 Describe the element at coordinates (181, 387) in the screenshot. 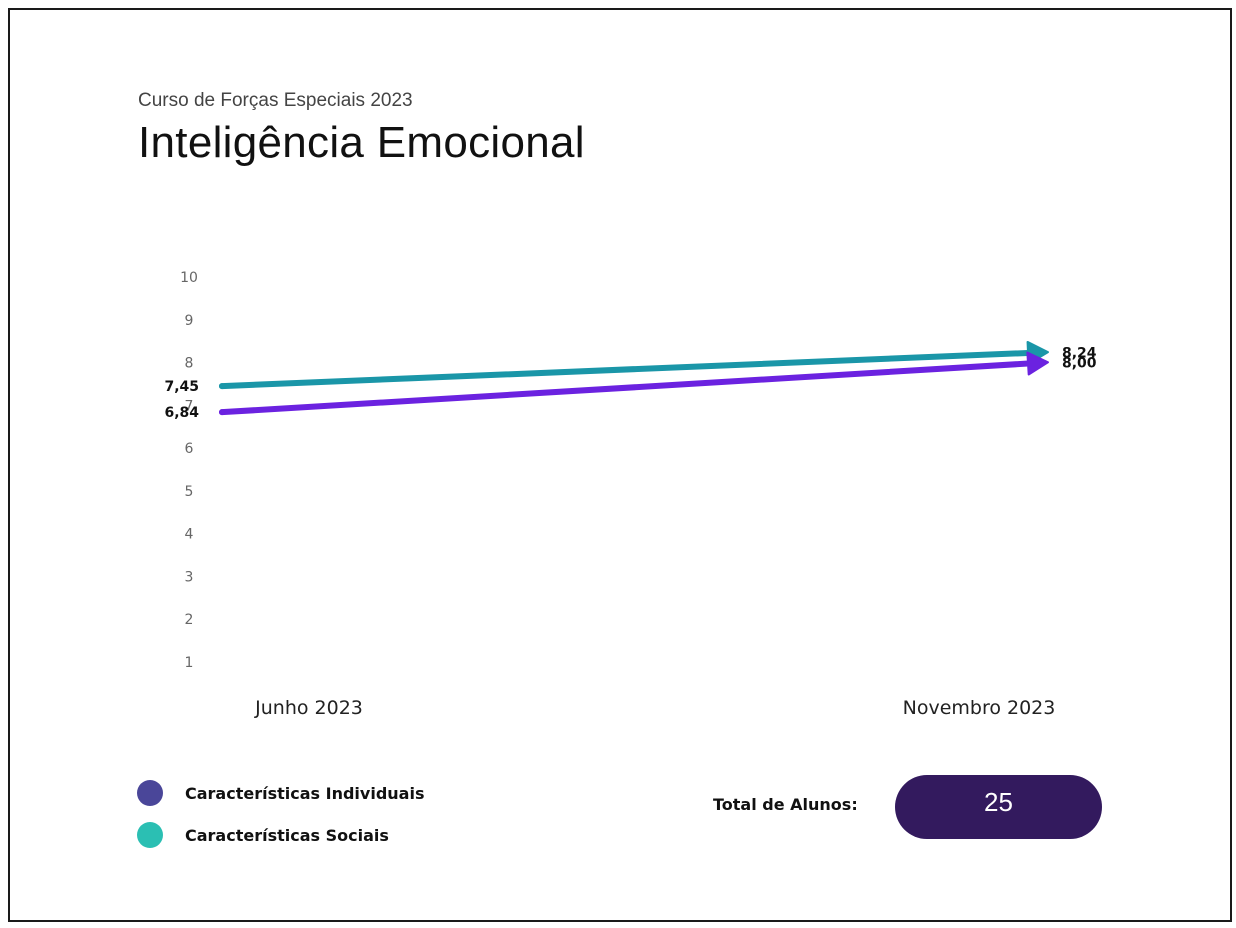

I see `data-label: 7,45` at that location.